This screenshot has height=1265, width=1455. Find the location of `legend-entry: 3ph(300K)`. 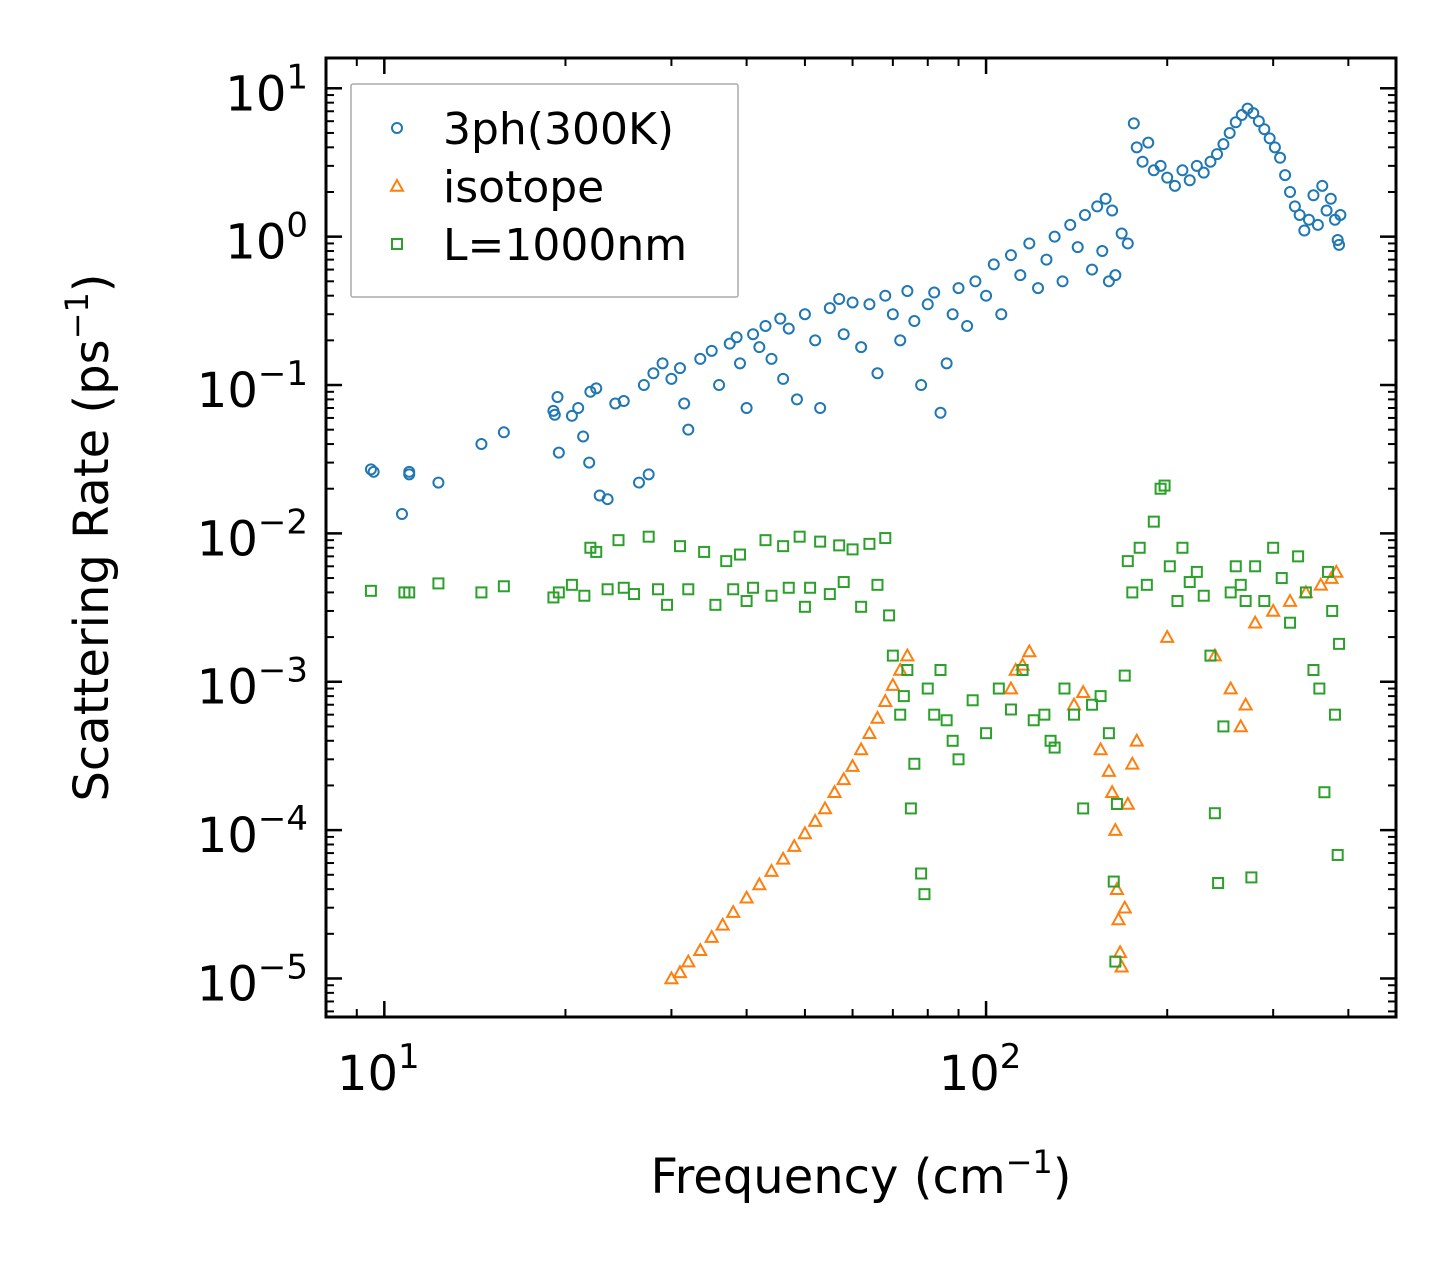

legend-entry: 3ph(300K) is located at coordinates (532, 129).